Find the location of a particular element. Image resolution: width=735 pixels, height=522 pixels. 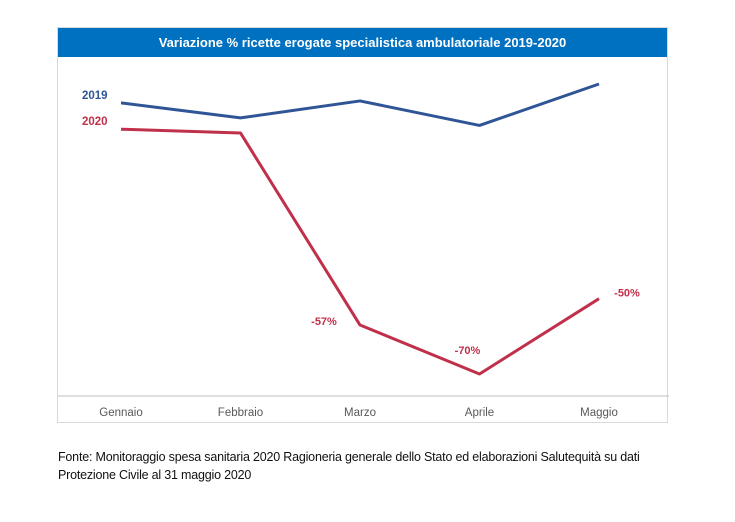

series-label: 2019 is located at coordinates (95, 96).